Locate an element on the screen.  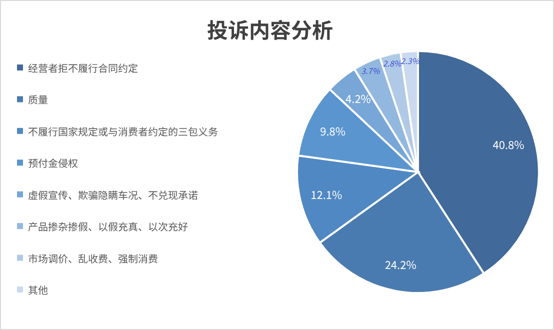
legend-label: 虚假宣传、欺骗隐瞒车况、不兑现承诺 is located at coordinates (113, 194).